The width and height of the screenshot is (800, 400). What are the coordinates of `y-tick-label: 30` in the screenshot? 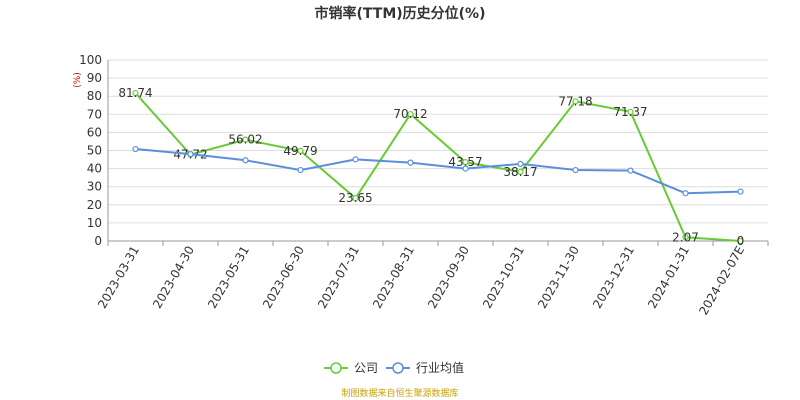 It's located at (94, 187).